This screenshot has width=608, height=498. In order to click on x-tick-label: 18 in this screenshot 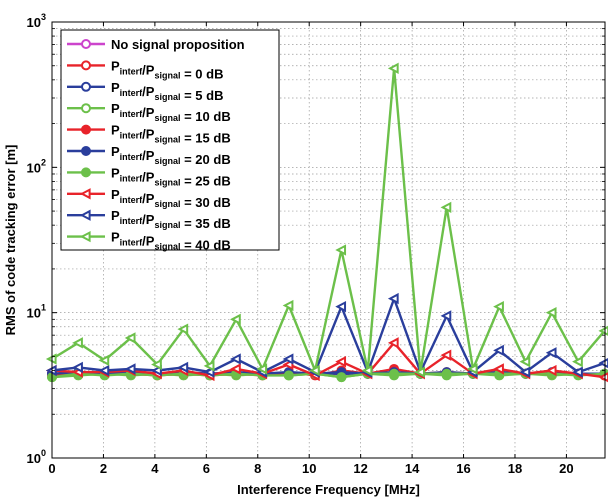, I will do `click(515, 468)`.